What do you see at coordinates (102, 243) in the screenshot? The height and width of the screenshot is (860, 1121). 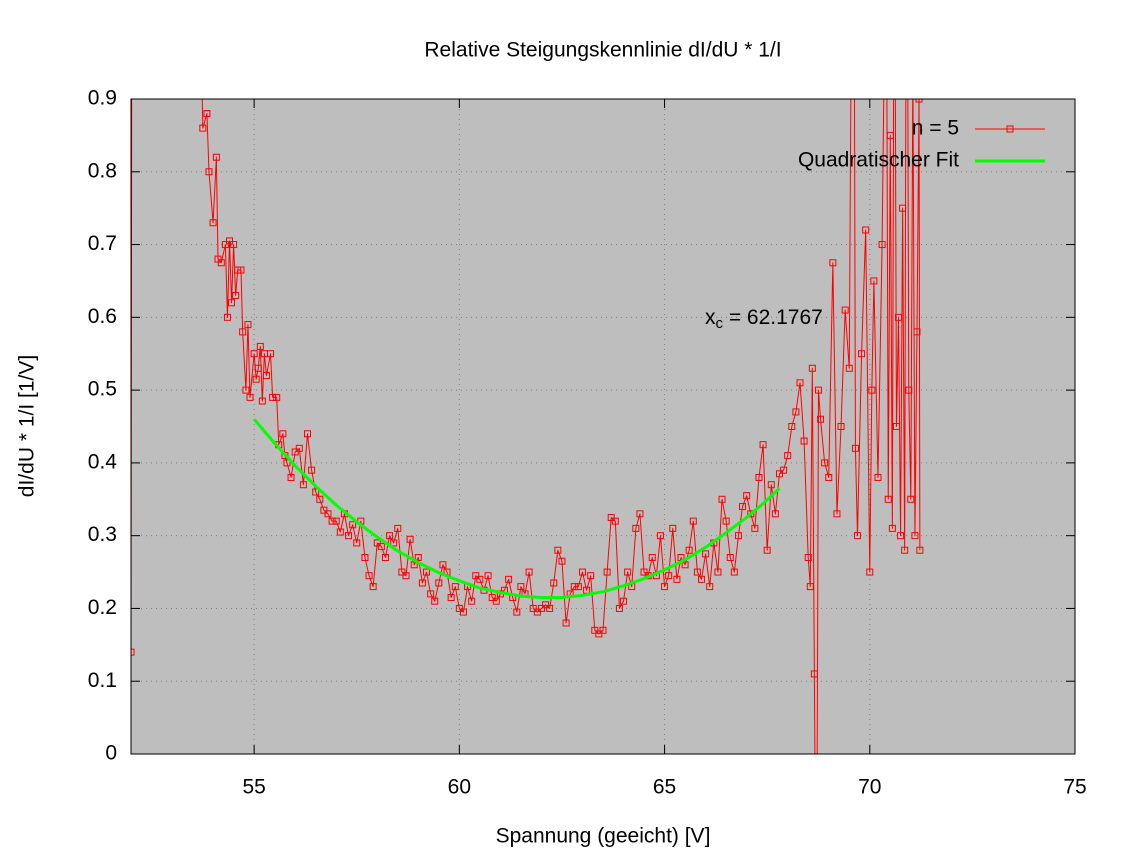 I see `y-tick-label: 0.7` at bounding box center [102, 243].